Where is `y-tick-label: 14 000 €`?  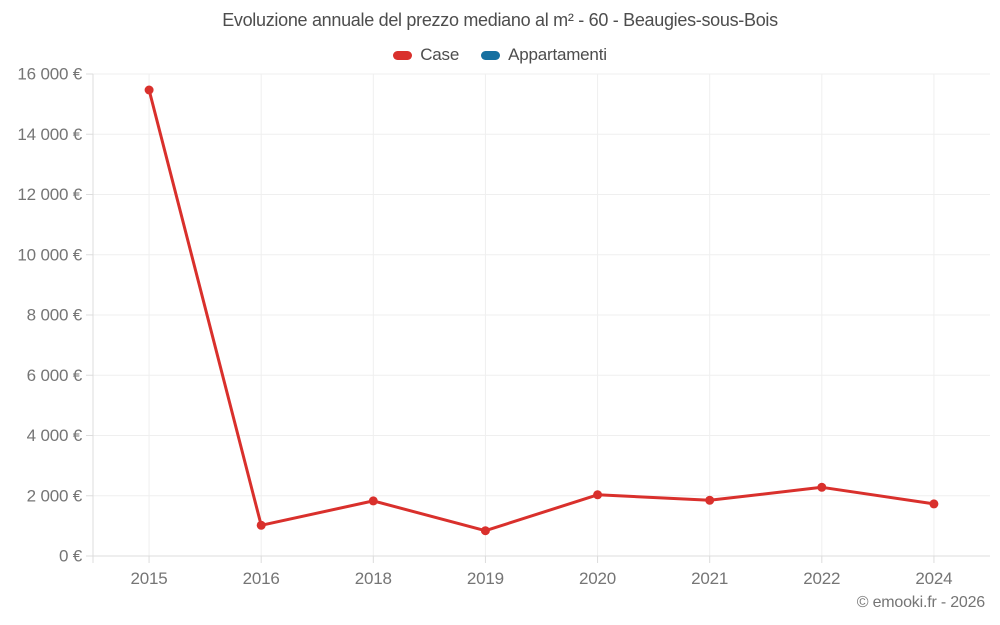 y-tick-label: 14 000 € is located at coordinates (49, 134).